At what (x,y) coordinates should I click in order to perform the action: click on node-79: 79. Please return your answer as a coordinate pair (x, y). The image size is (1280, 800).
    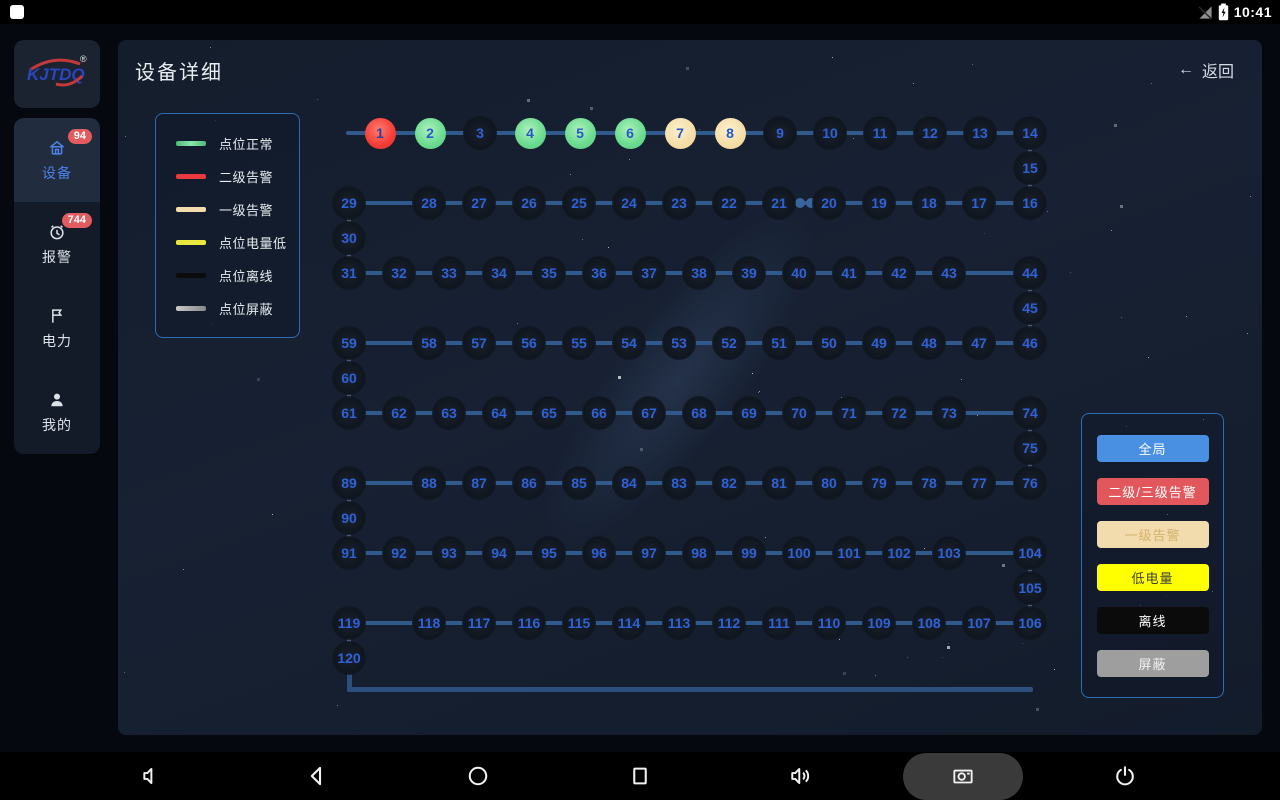
    Looking at the image, I should click on (879, 483).